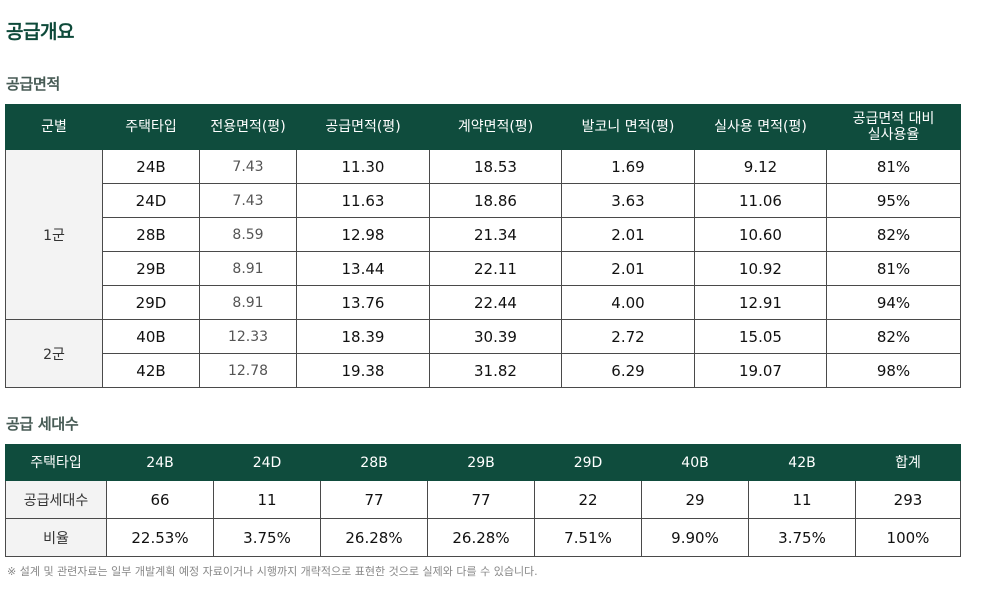  What do you see at coordinates (363, 200) in the screenshot?
I see `table-cell: 11.63` at bounding box center [363, 200].